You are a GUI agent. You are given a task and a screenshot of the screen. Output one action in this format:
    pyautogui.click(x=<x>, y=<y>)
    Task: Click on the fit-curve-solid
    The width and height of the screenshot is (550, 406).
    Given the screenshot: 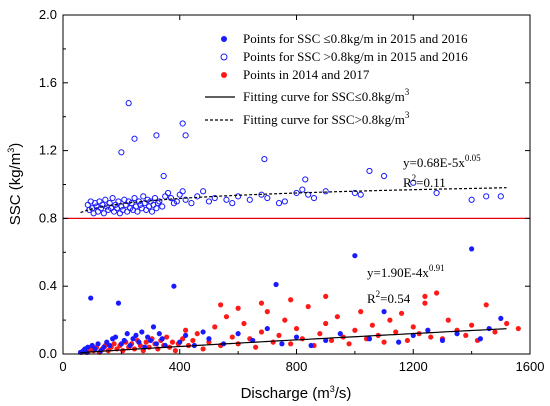 What is the action you would take?
    pyautogui.click(x=293, y=341)
    